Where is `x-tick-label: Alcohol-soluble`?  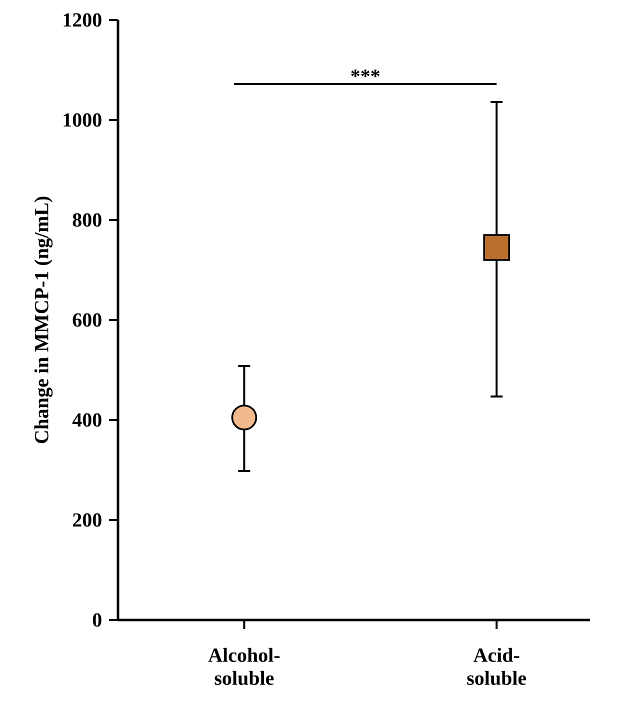 x-tick-label: Alcohol-soluble is located at coordinates (244, 666).